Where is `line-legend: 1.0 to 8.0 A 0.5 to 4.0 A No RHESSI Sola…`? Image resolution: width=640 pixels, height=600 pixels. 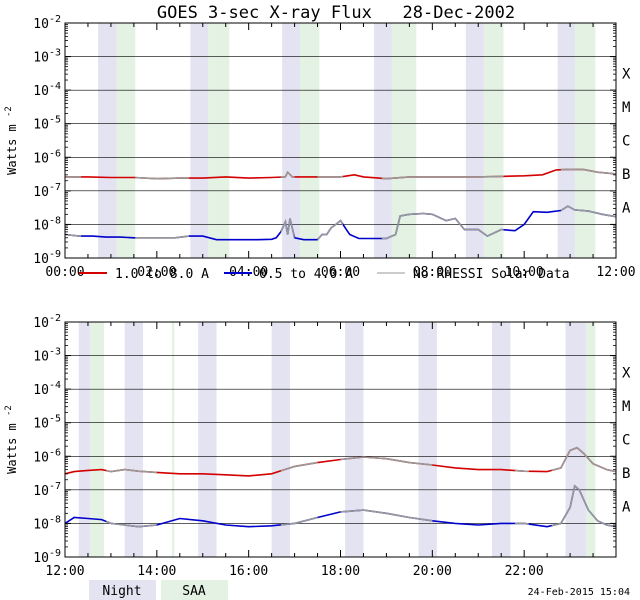
line-legend: 1.0 to 8.0 A 0.5 to 4.0 A No RHESSI Sola… is located at coordinates (324, 274).